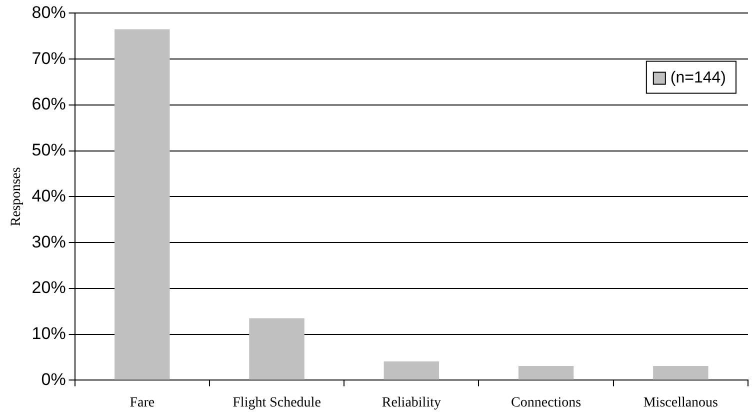 Image resolution: width=756 pixels, height=419 pixels. Describe the element at coordinates (49, 150) in the screenshot. I see `y-tick-label: 50%` at that location.